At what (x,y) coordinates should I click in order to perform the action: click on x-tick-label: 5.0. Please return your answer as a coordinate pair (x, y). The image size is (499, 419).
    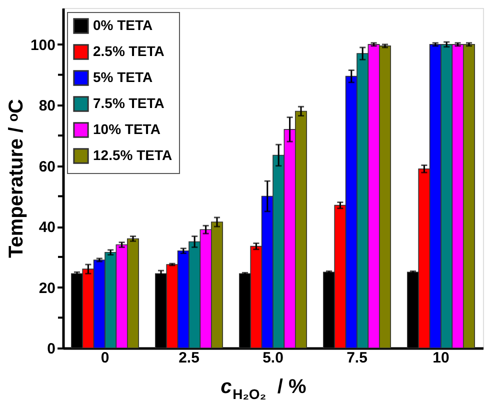
    Looking at the image, I should click on (273, 358).